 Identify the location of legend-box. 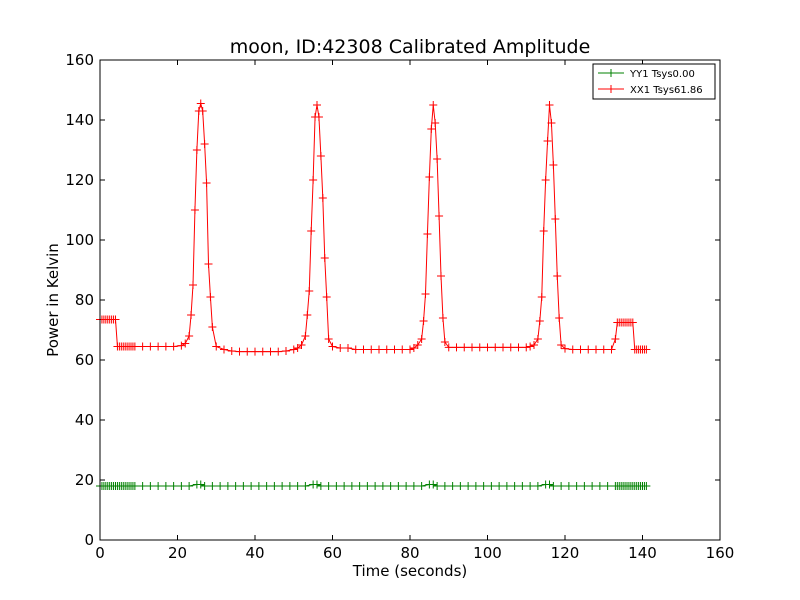
(654, 81).